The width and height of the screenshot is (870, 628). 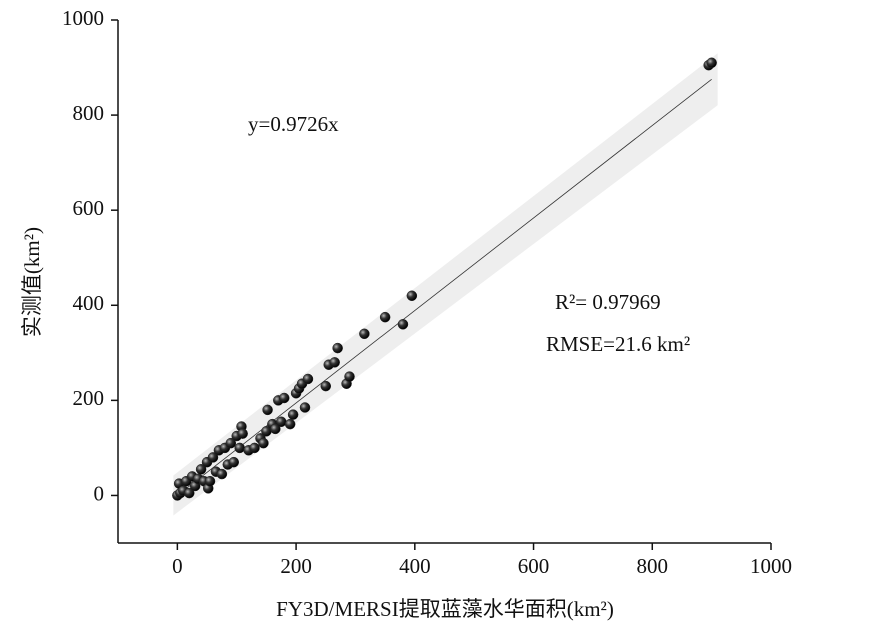 What do you see at coordinates (296, 566) in the screenshot?
I see `x-tick-label: 200` at bounding box center [296, 566].